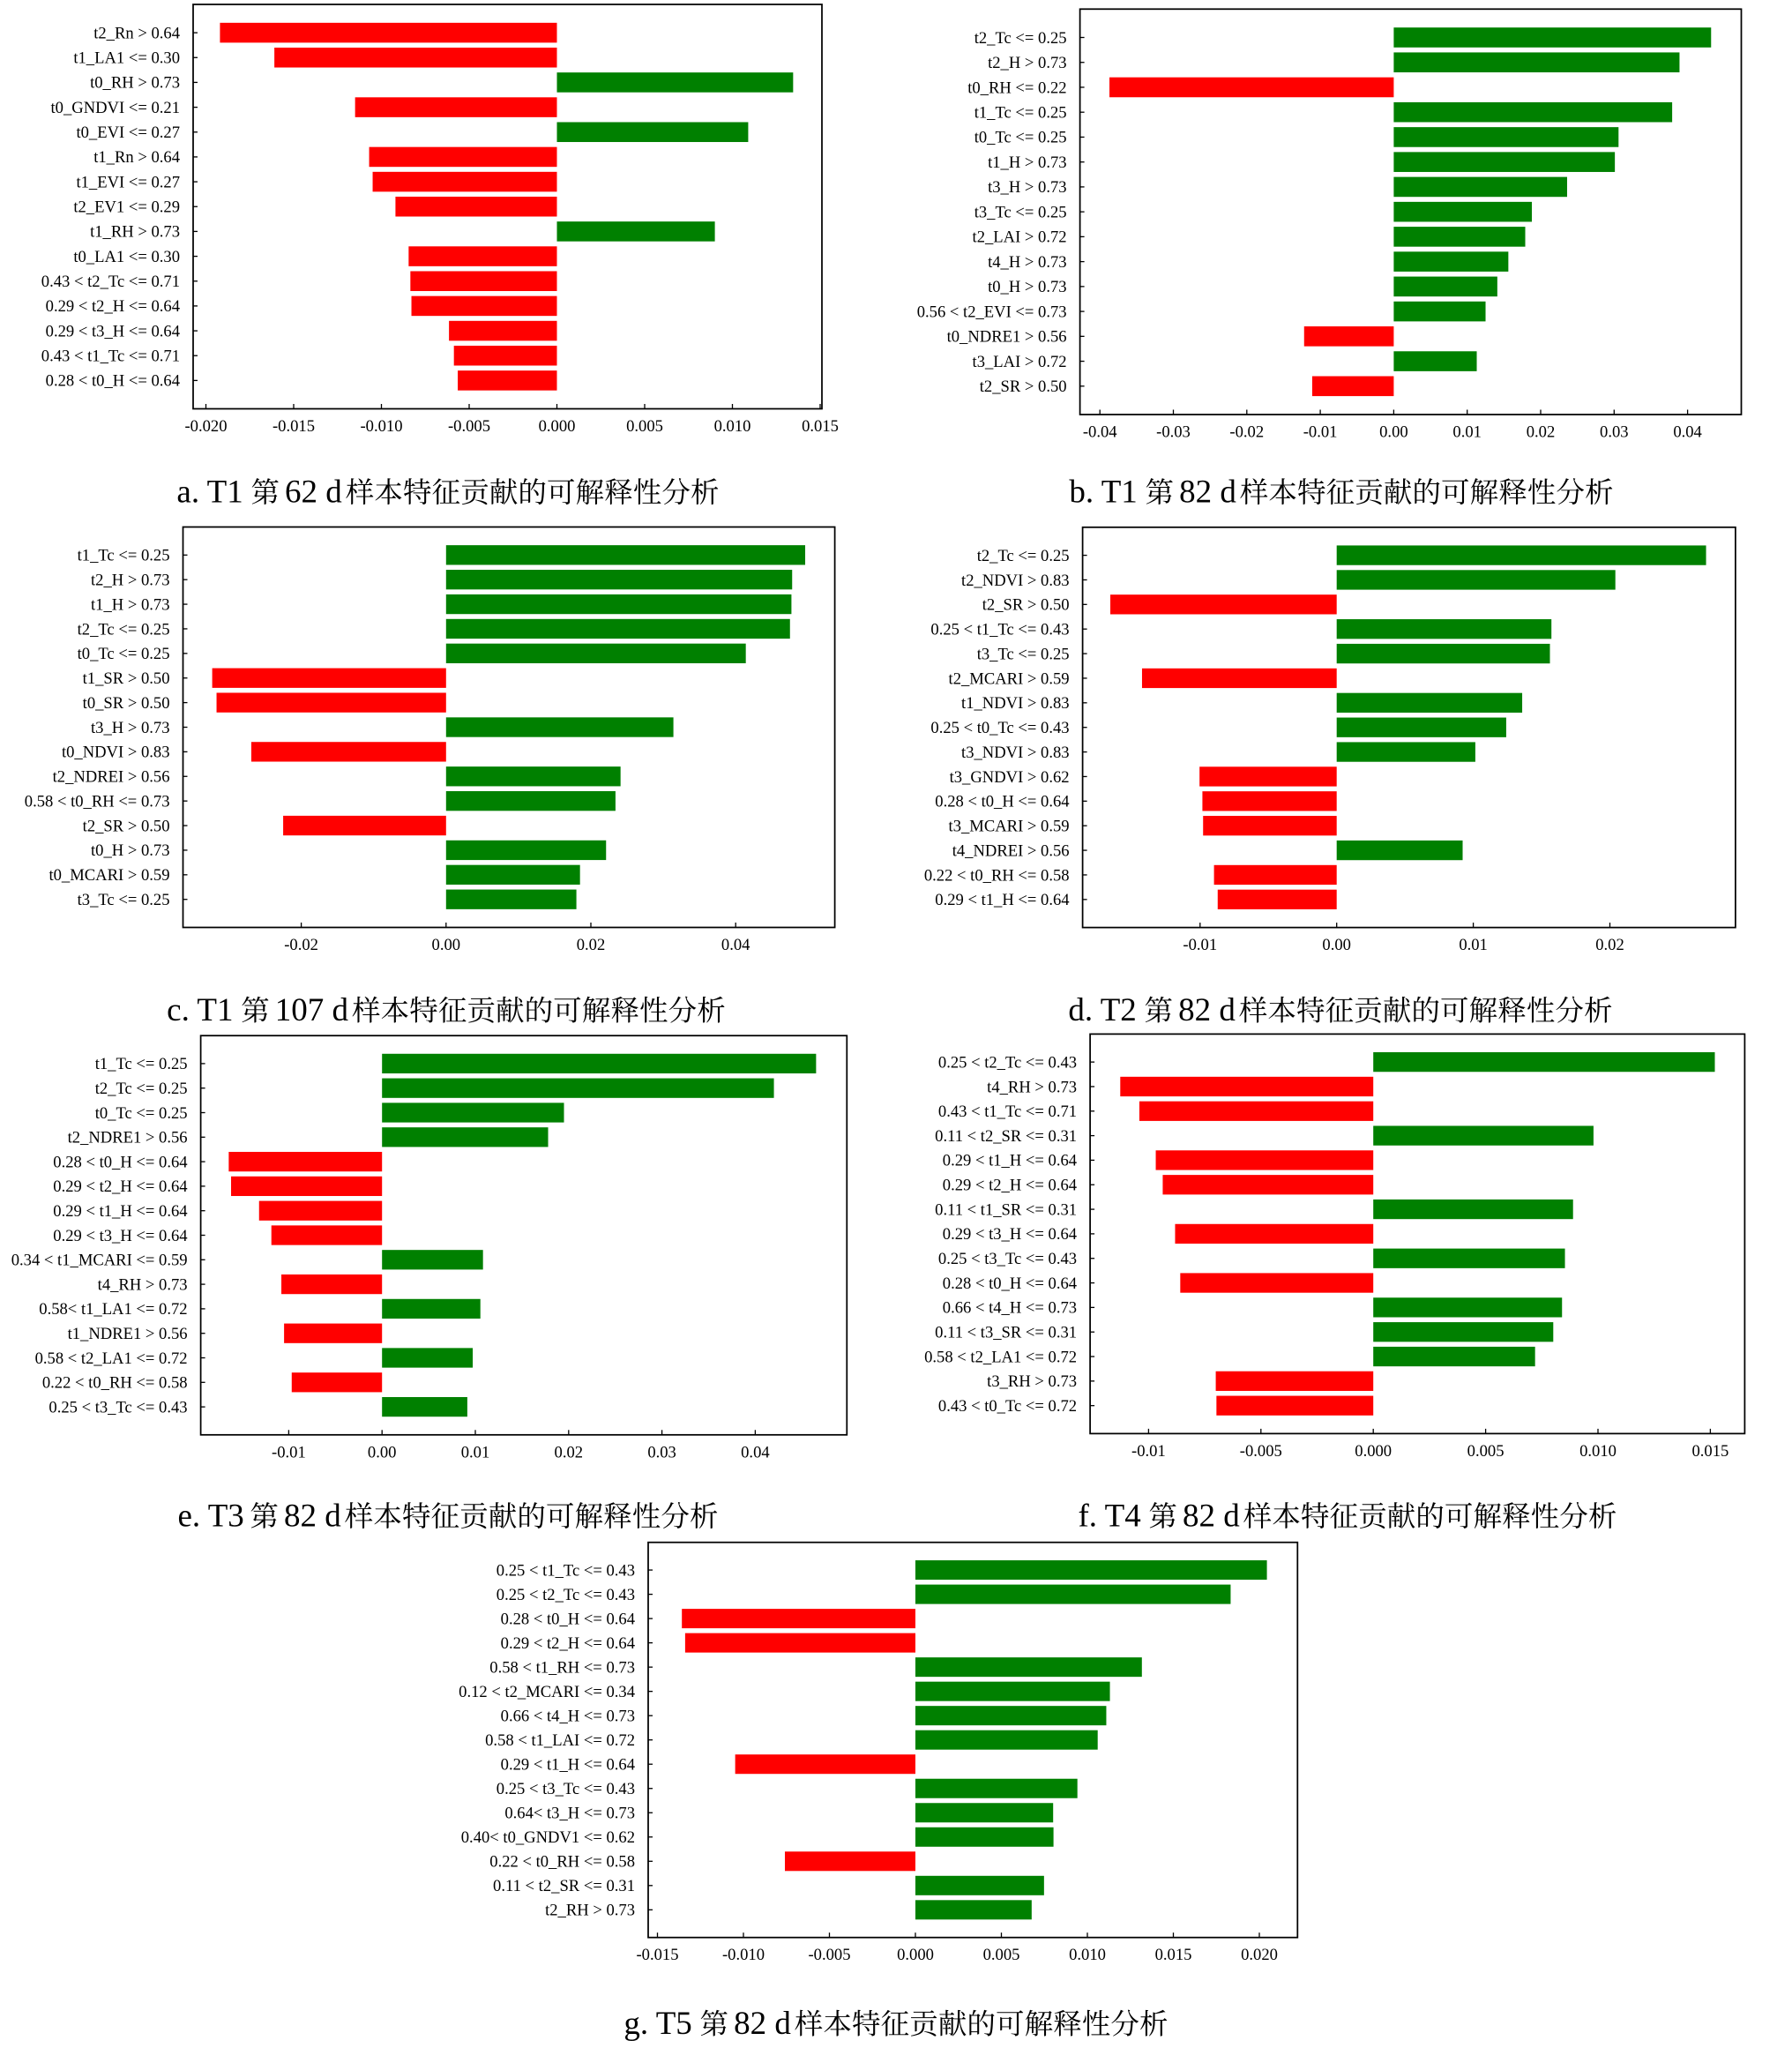 The width and height of the screenshot is (1792, 2048). Describe the element at coordinates (209, 493) in the screenshot. I see `svg-text: a. T1` at that location.